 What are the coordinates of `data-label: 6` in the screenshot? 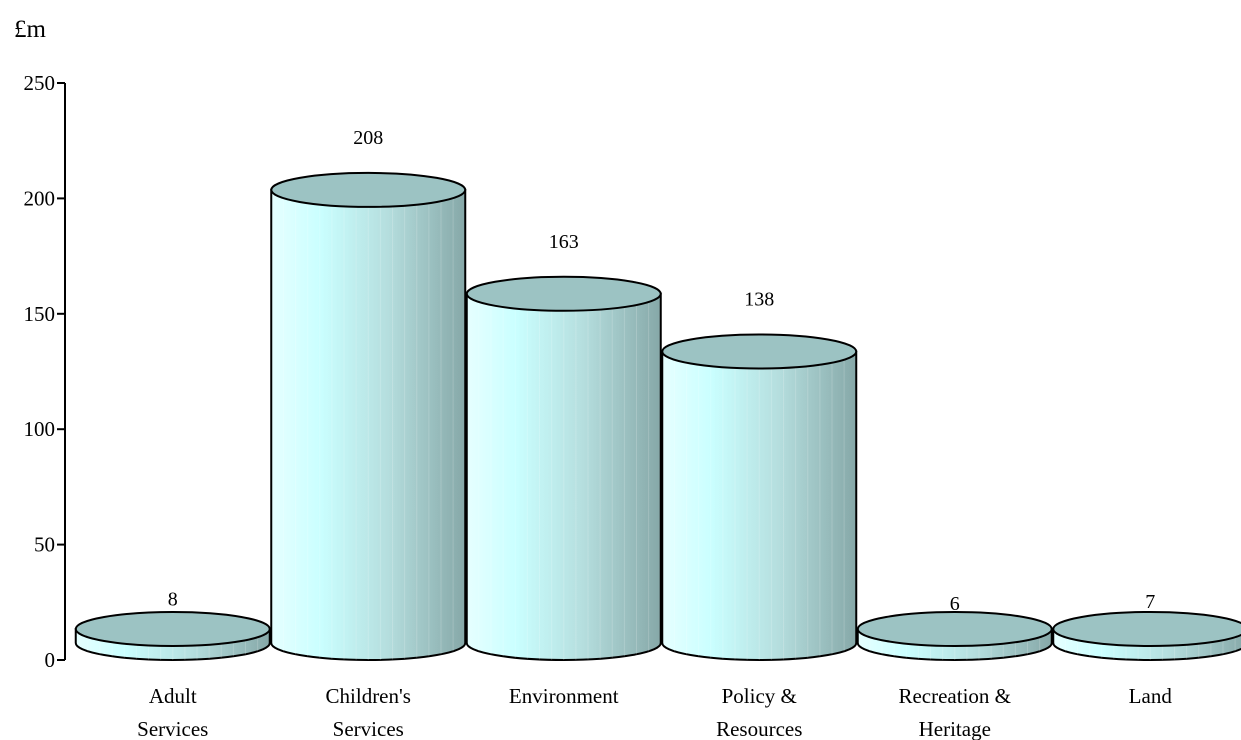 It's located at (955, 604).